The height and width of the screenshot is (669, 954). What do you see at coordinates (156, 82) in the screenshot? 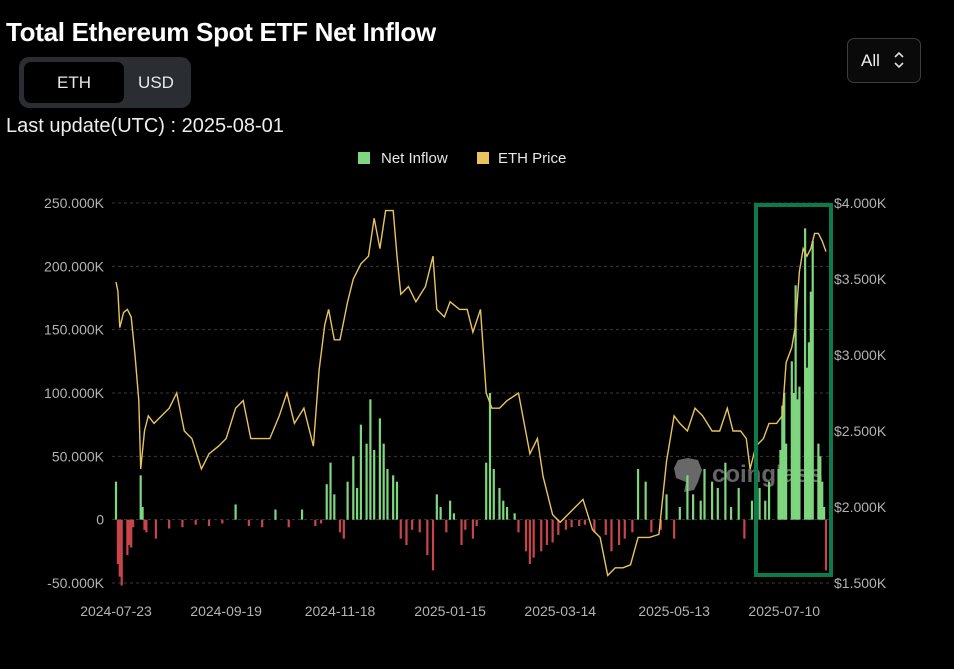
I see `toggle-usd-button: USD` at bounding box center [156, 82].